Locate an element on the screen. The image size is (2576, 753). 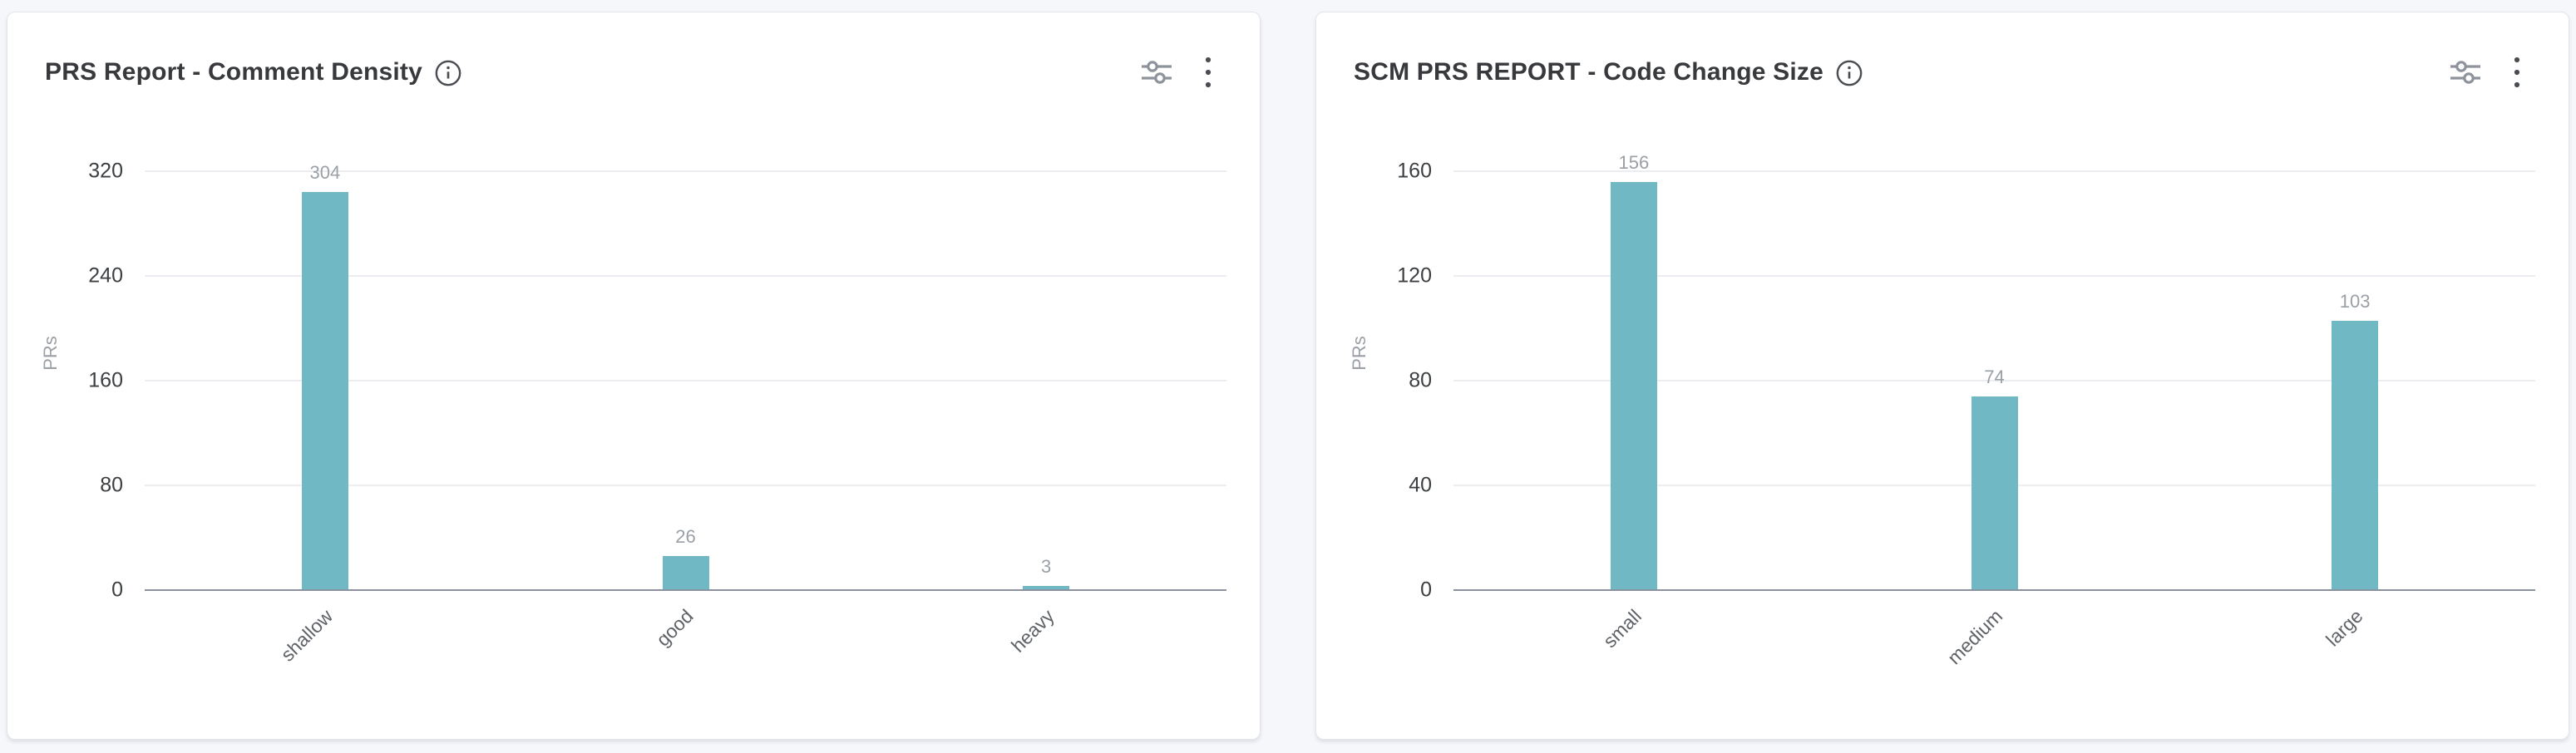
bar-value-label: 103 is located at coordinates (2355, 301).